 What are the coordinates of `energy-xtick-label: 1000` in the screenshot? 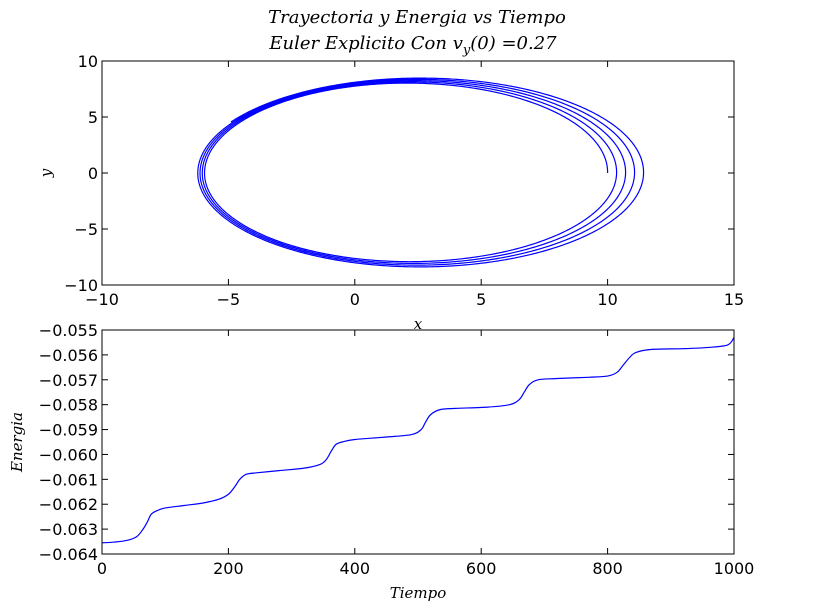 It's located at (734, 568).